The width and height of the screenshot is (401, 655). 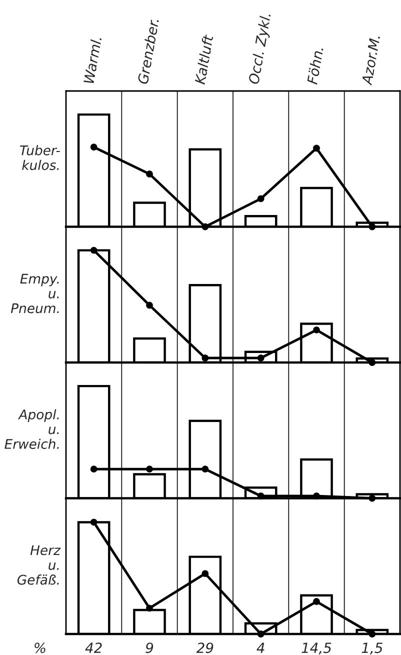 What do you see at coordinates (31, 429) in the screenshot?
I see `y-axis-title: Apopl. u. Erweich.` at bounding box center [31, 429].